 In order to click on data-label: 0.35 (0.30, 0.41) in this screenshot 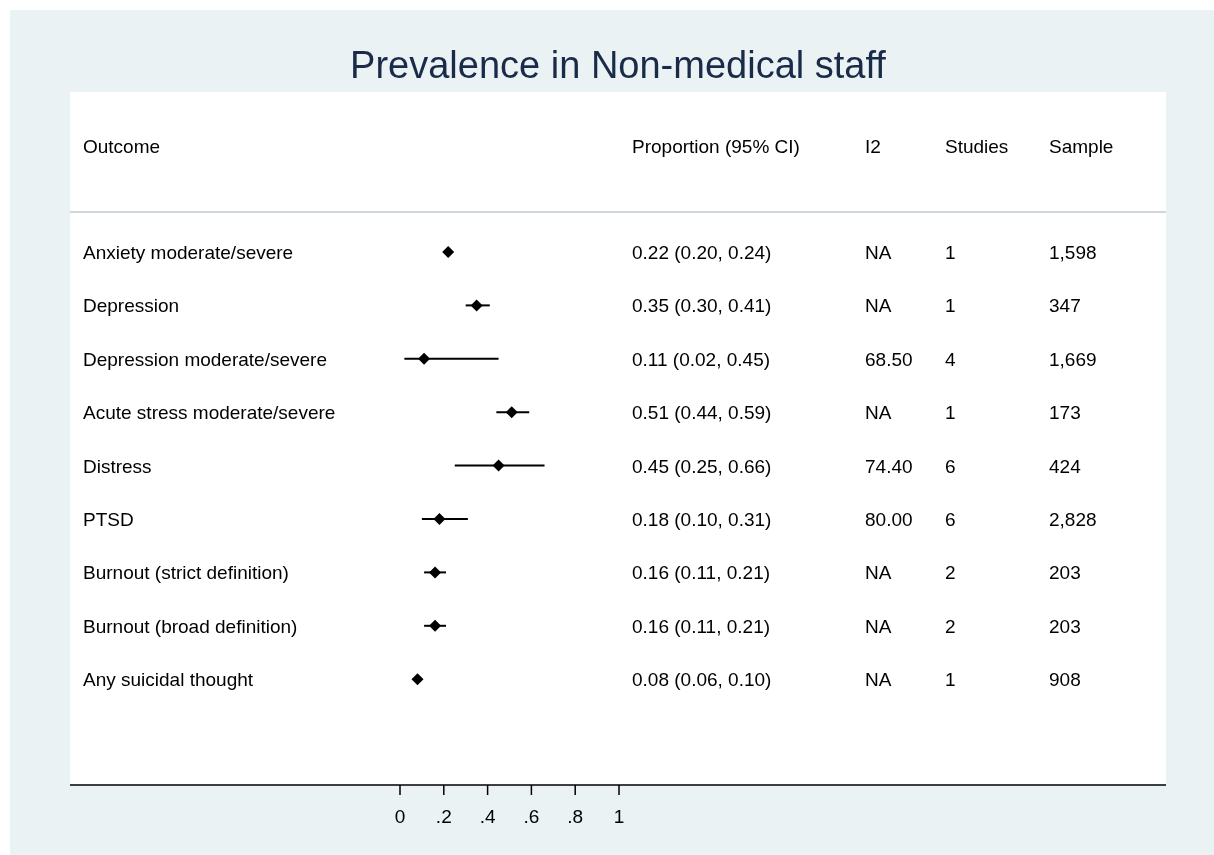, I will do `click(702, 306)`.